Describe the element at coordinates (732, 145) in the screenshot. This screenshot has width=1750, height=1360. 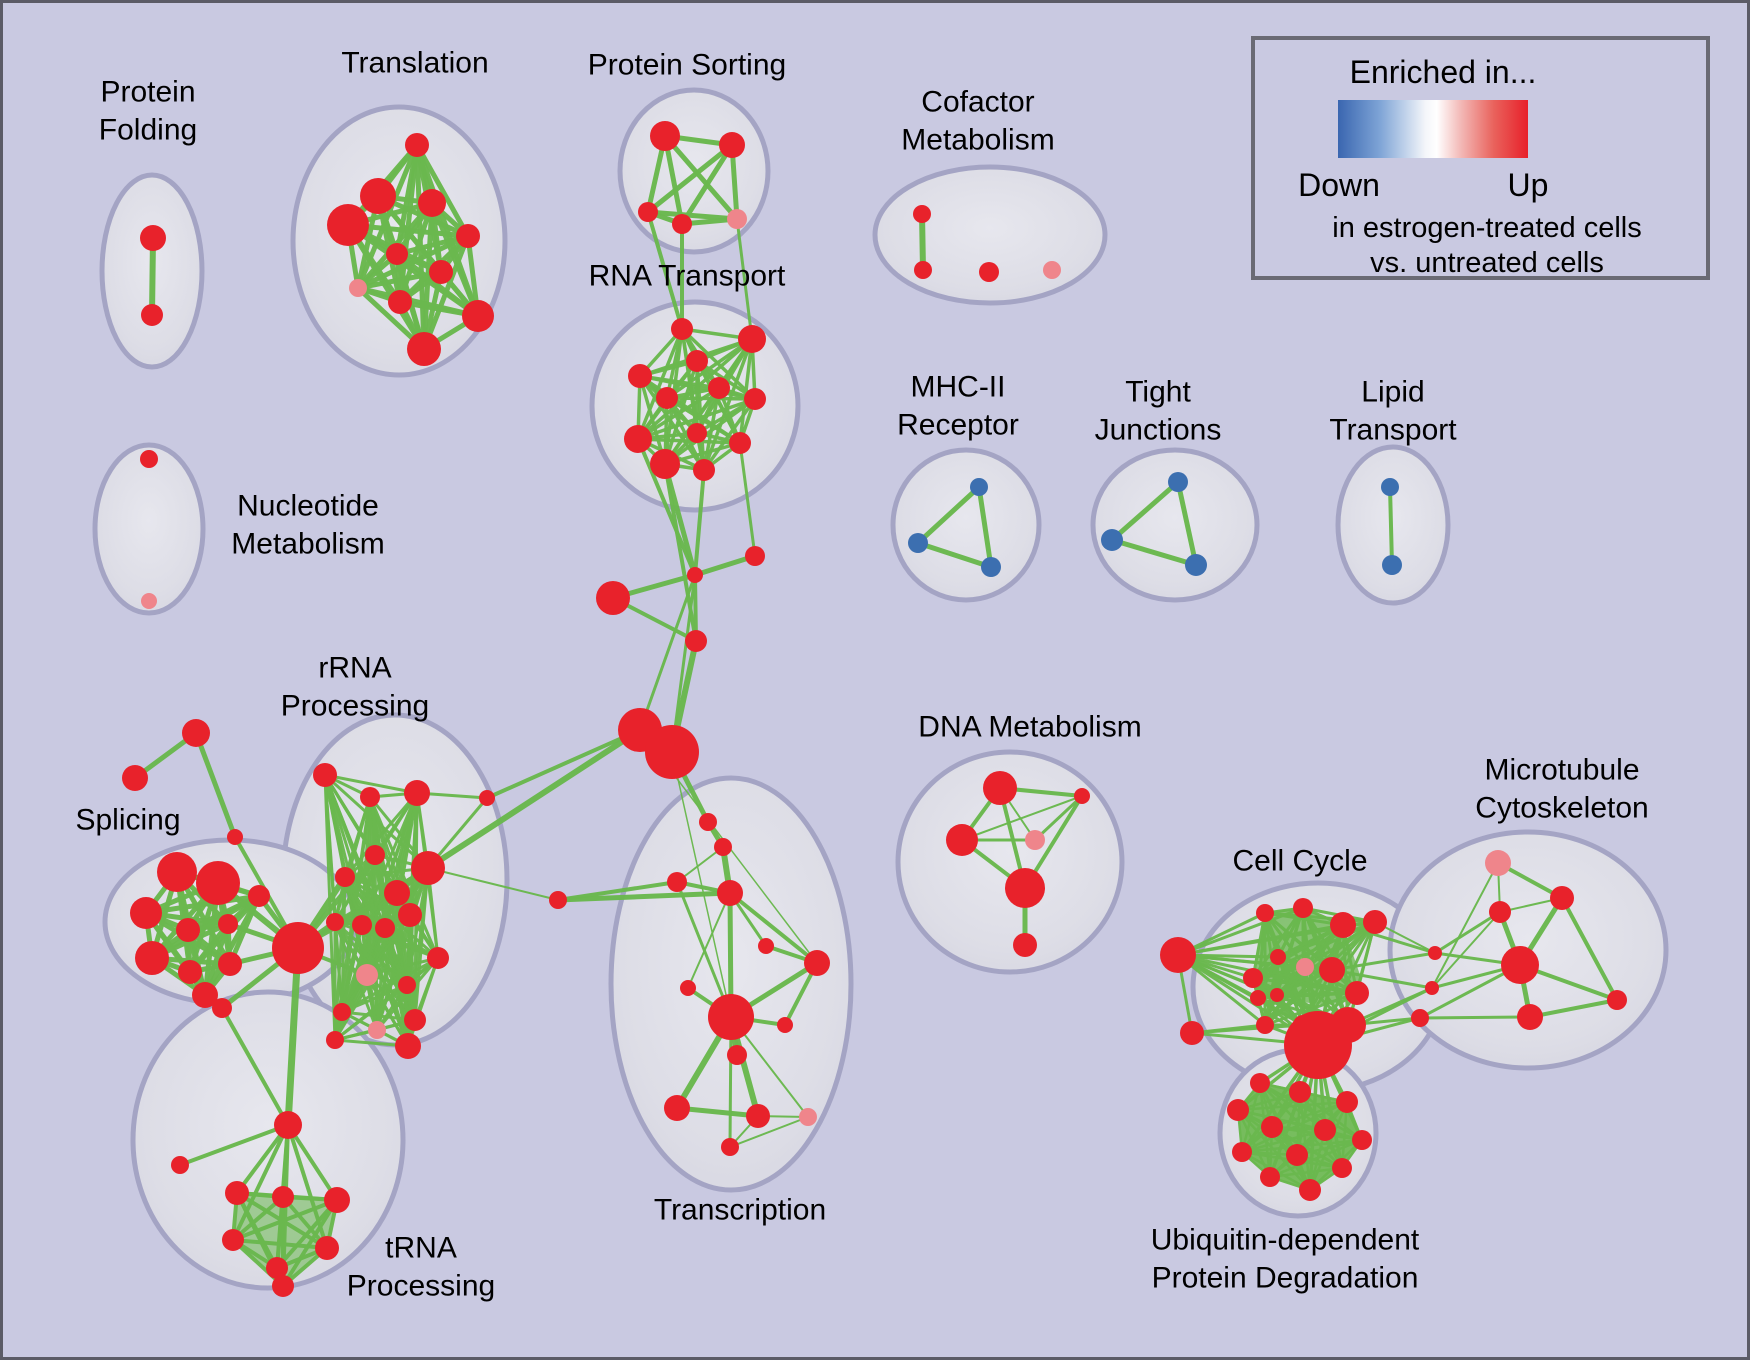
I see `graph-node-ps2` at that location.